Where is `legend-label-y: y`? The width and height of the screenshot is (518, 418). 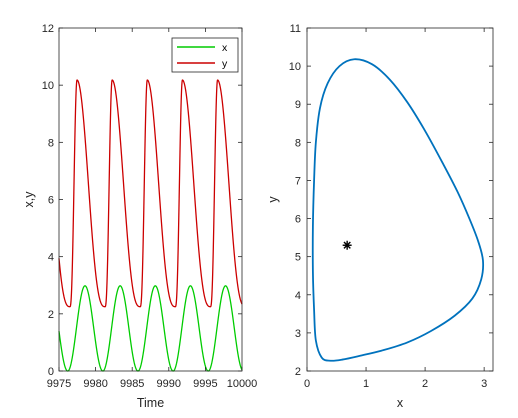 legend-label-y: y is located at coordinates (225, 64).